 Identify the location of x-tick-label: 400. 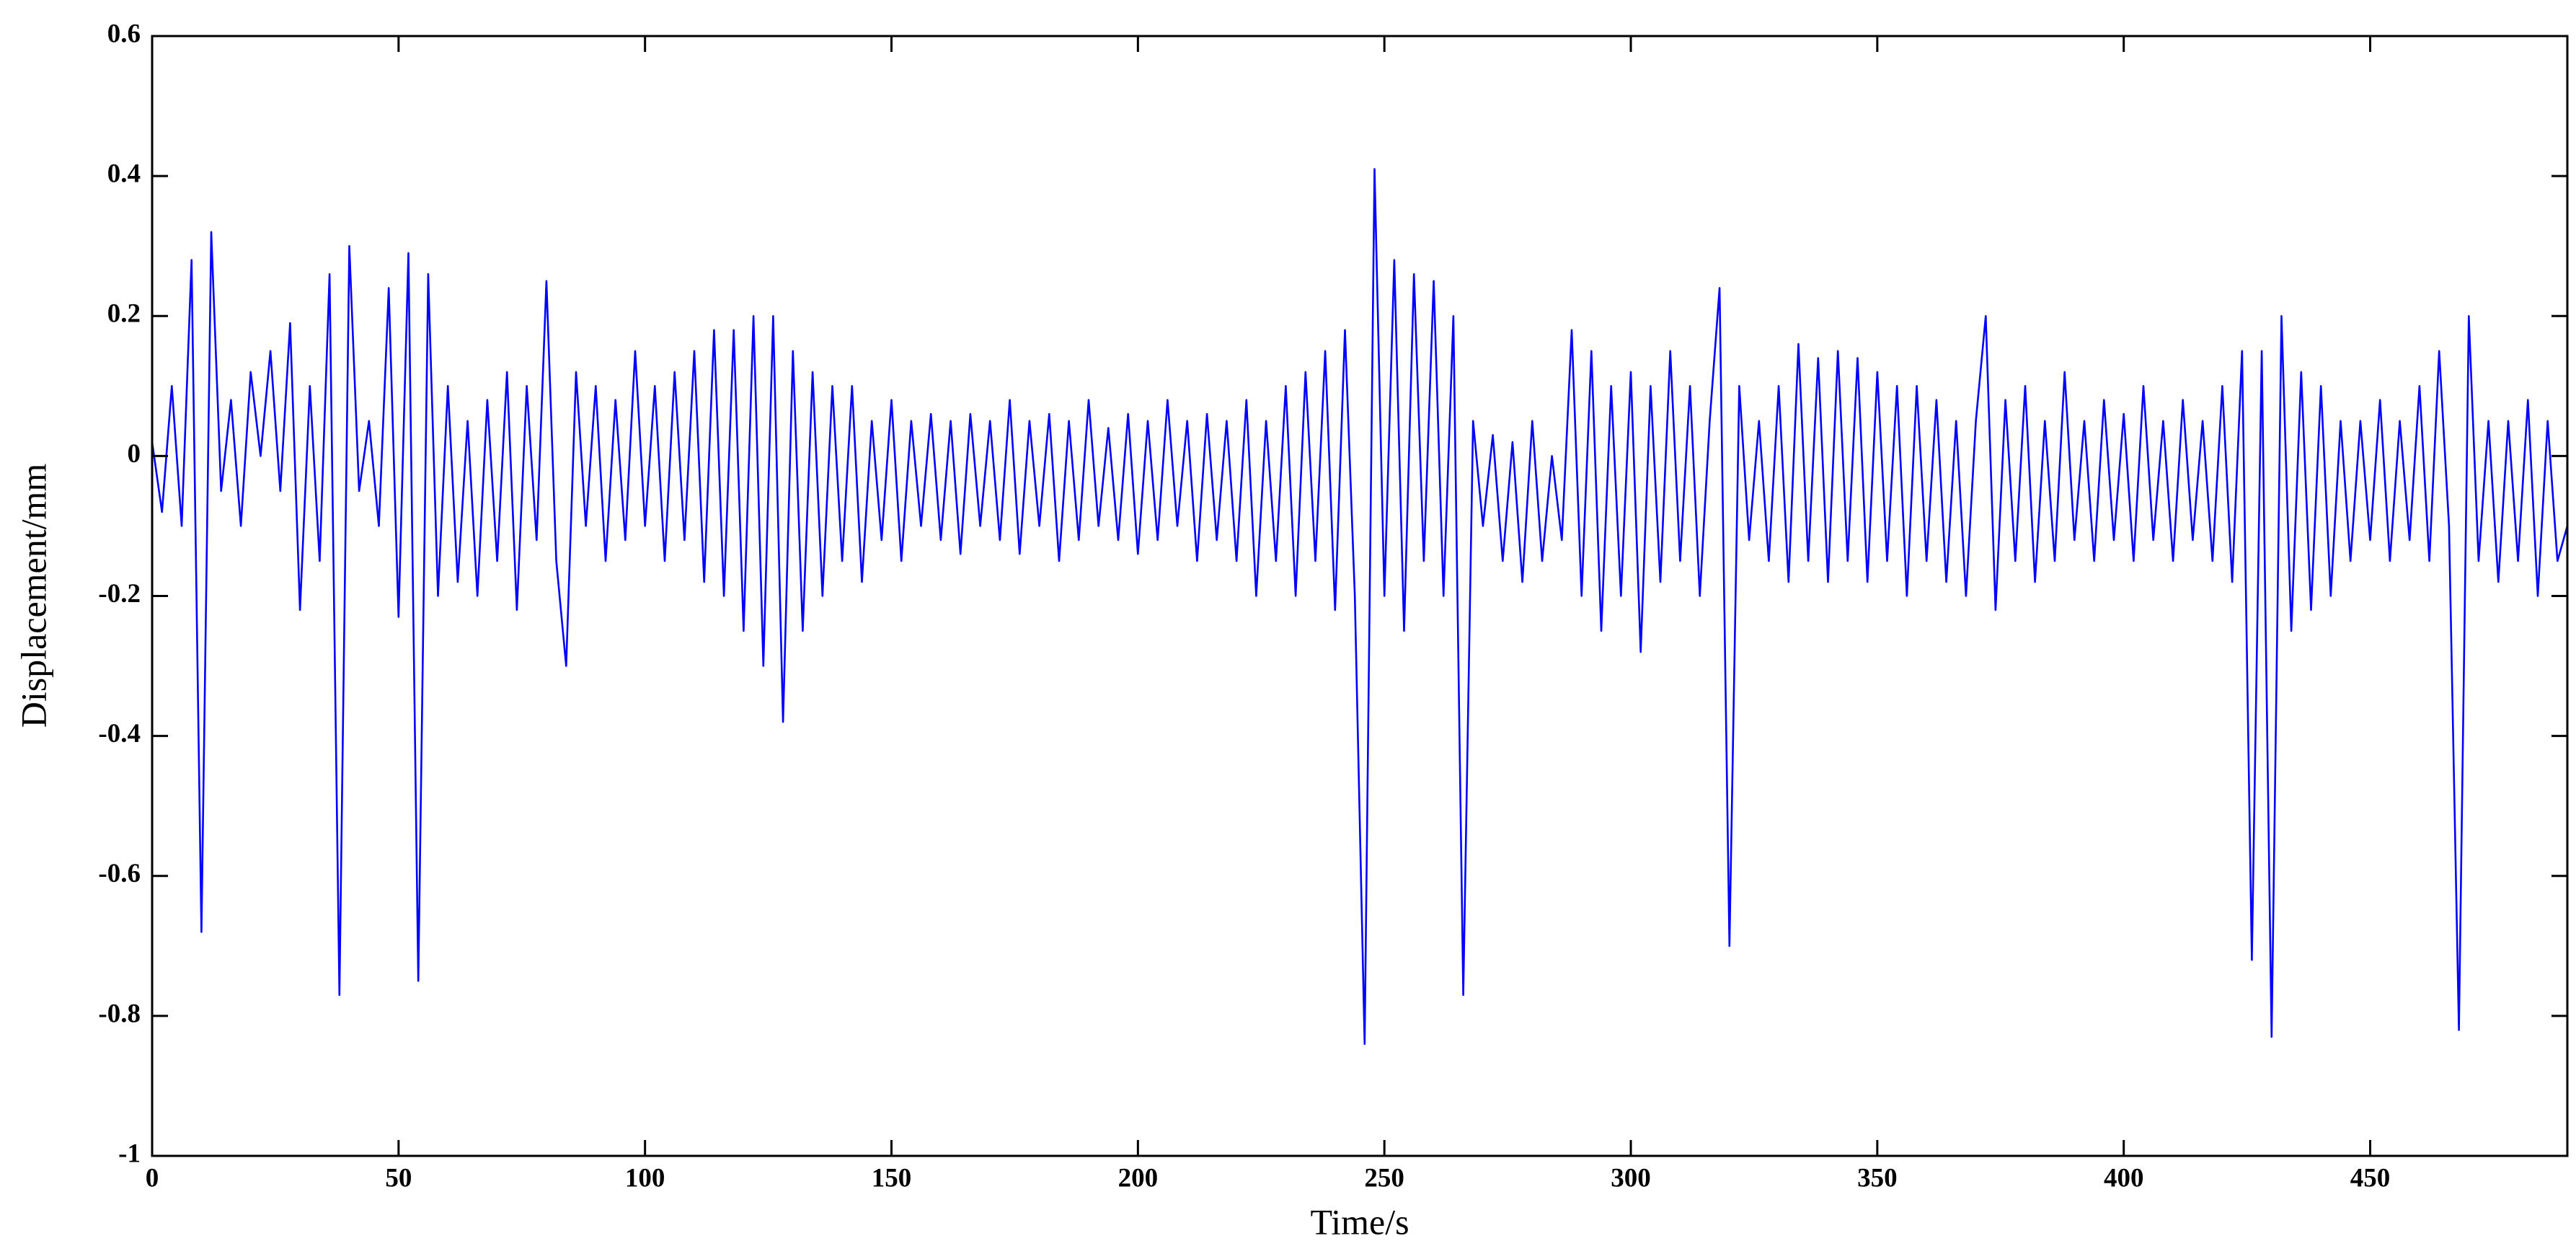
(2124, 1178).